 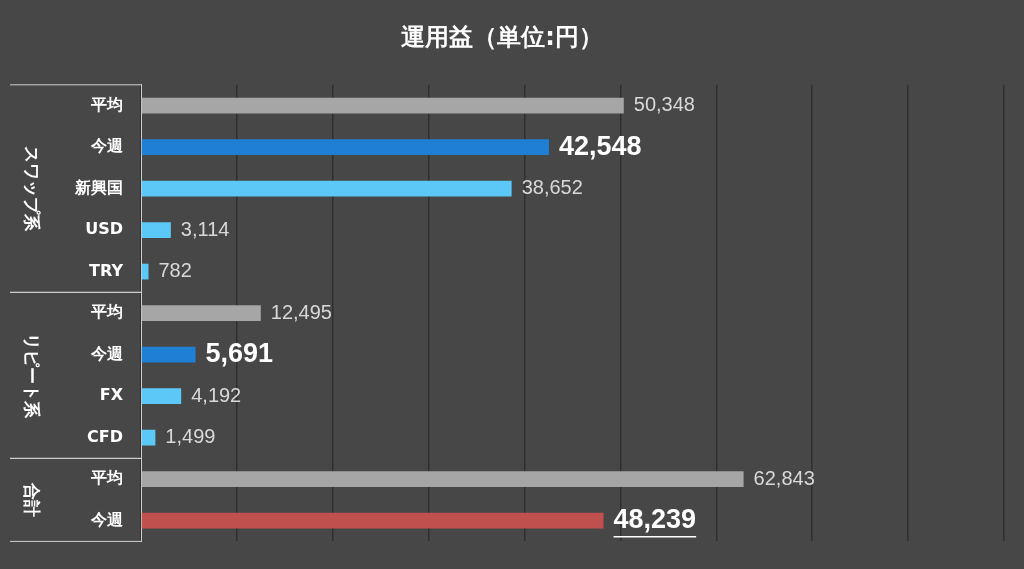 What do you see at coordinates (216, 394) in the screenshot?
I see `data-label: 4,192` at bounding box center [216, 394].